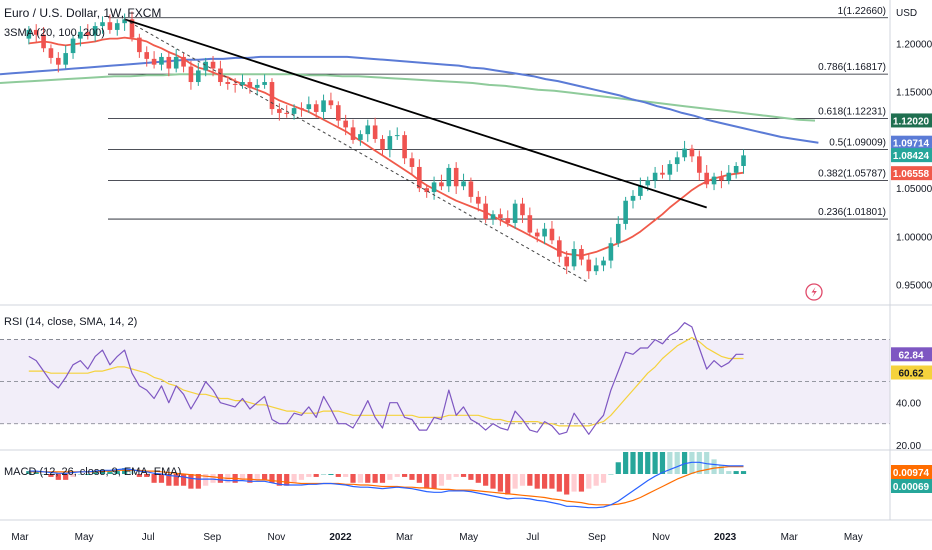 This screenshot has height=550, width=932. I want to click on sma100-line, so click(409, 99).